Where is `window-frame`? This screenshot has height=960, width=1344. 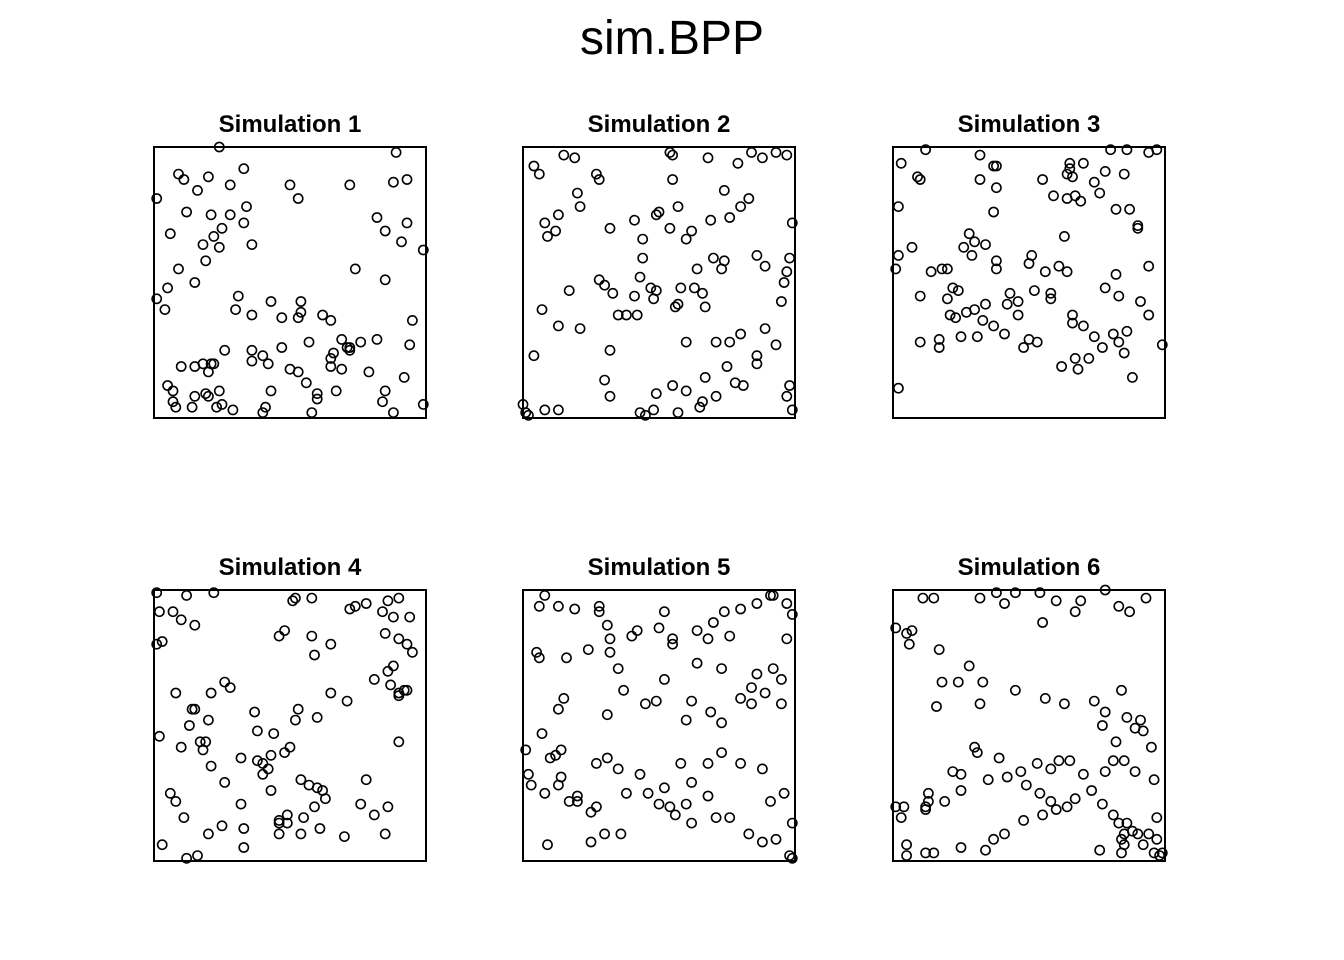 window-frame is located at coordinates (659, 725).